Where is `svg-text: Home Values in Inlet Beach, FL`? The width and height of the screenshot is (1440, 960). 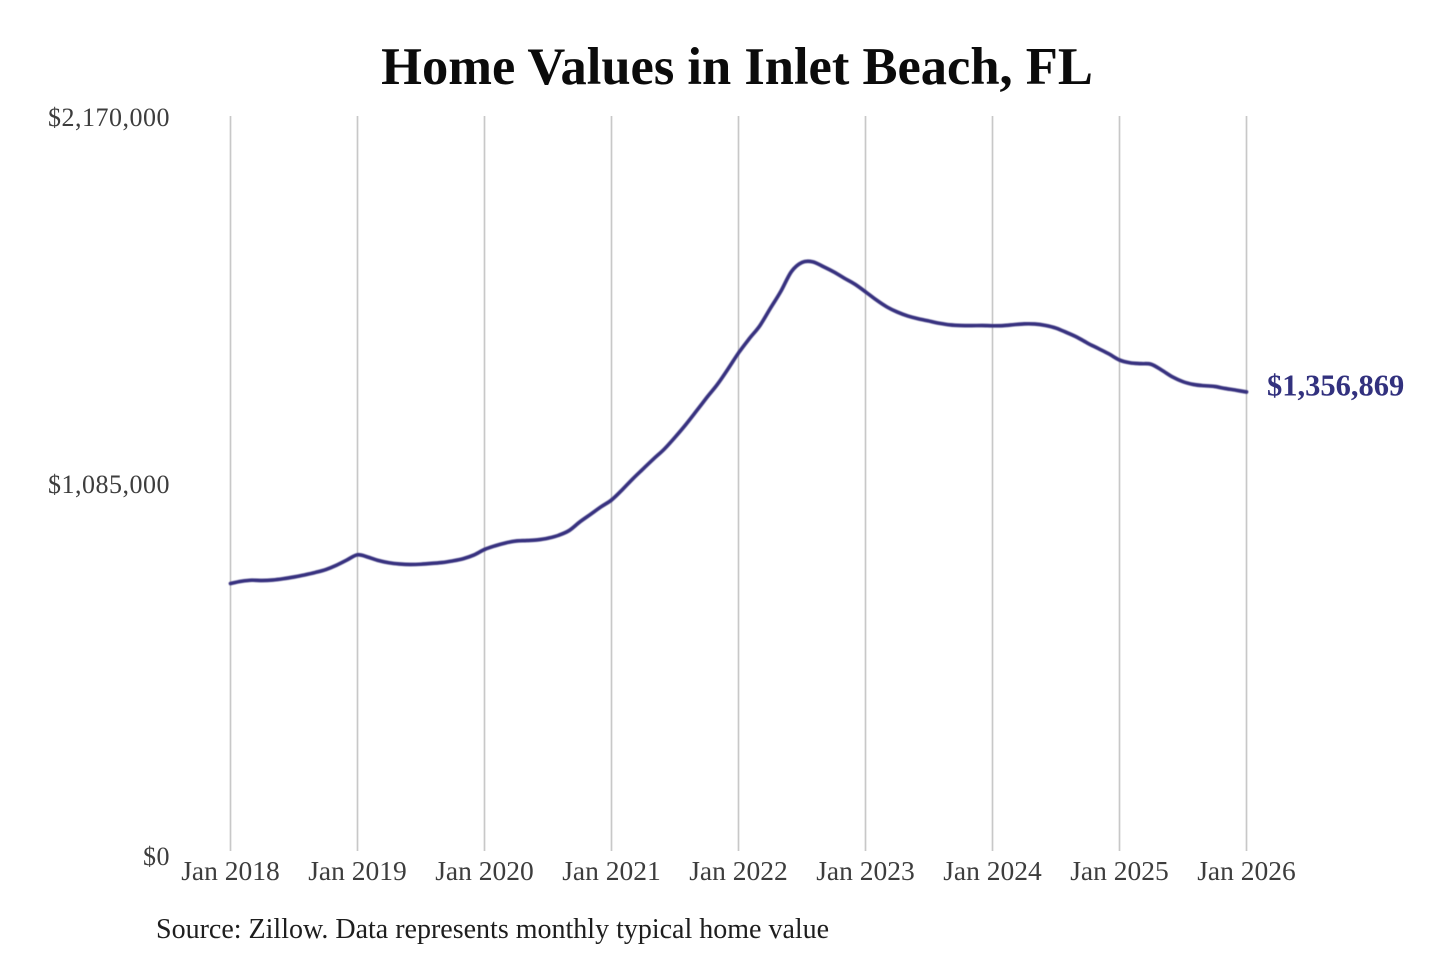
svg-text: Home Values in Inlet Beach, FL is located at coordinates (737, 67).